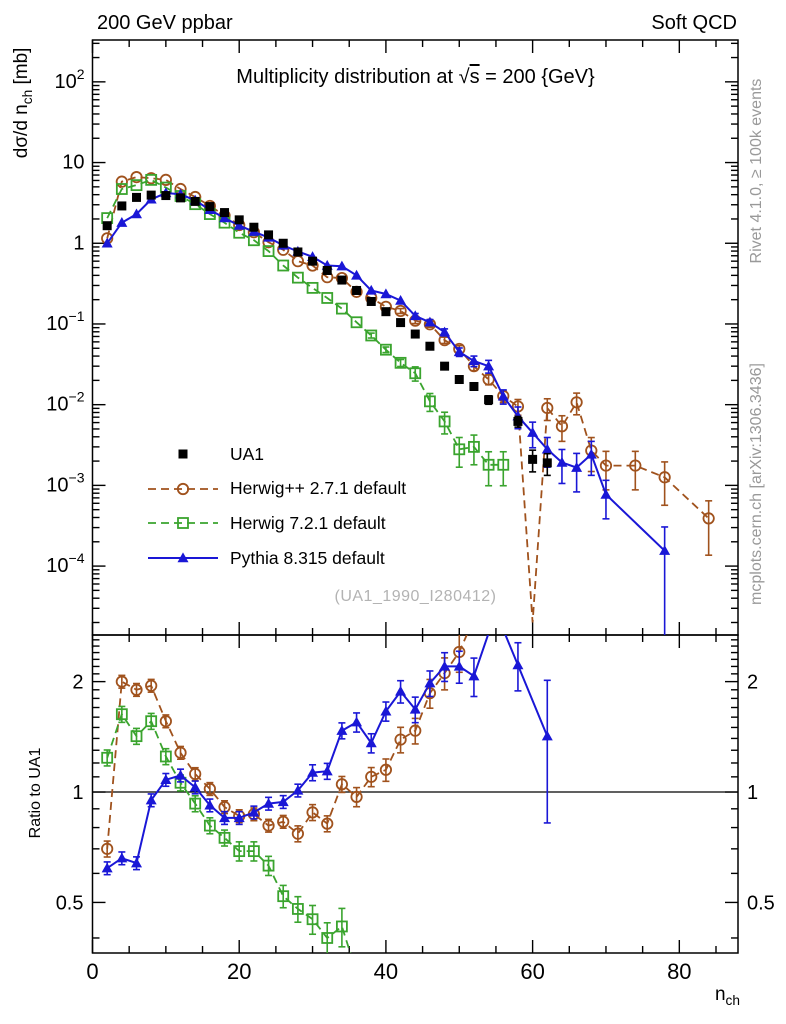  Describe the element at coordinates (307, 557) in the screenshot. I see `legend-label-pythia: Pythia 8.315 default` at that location.